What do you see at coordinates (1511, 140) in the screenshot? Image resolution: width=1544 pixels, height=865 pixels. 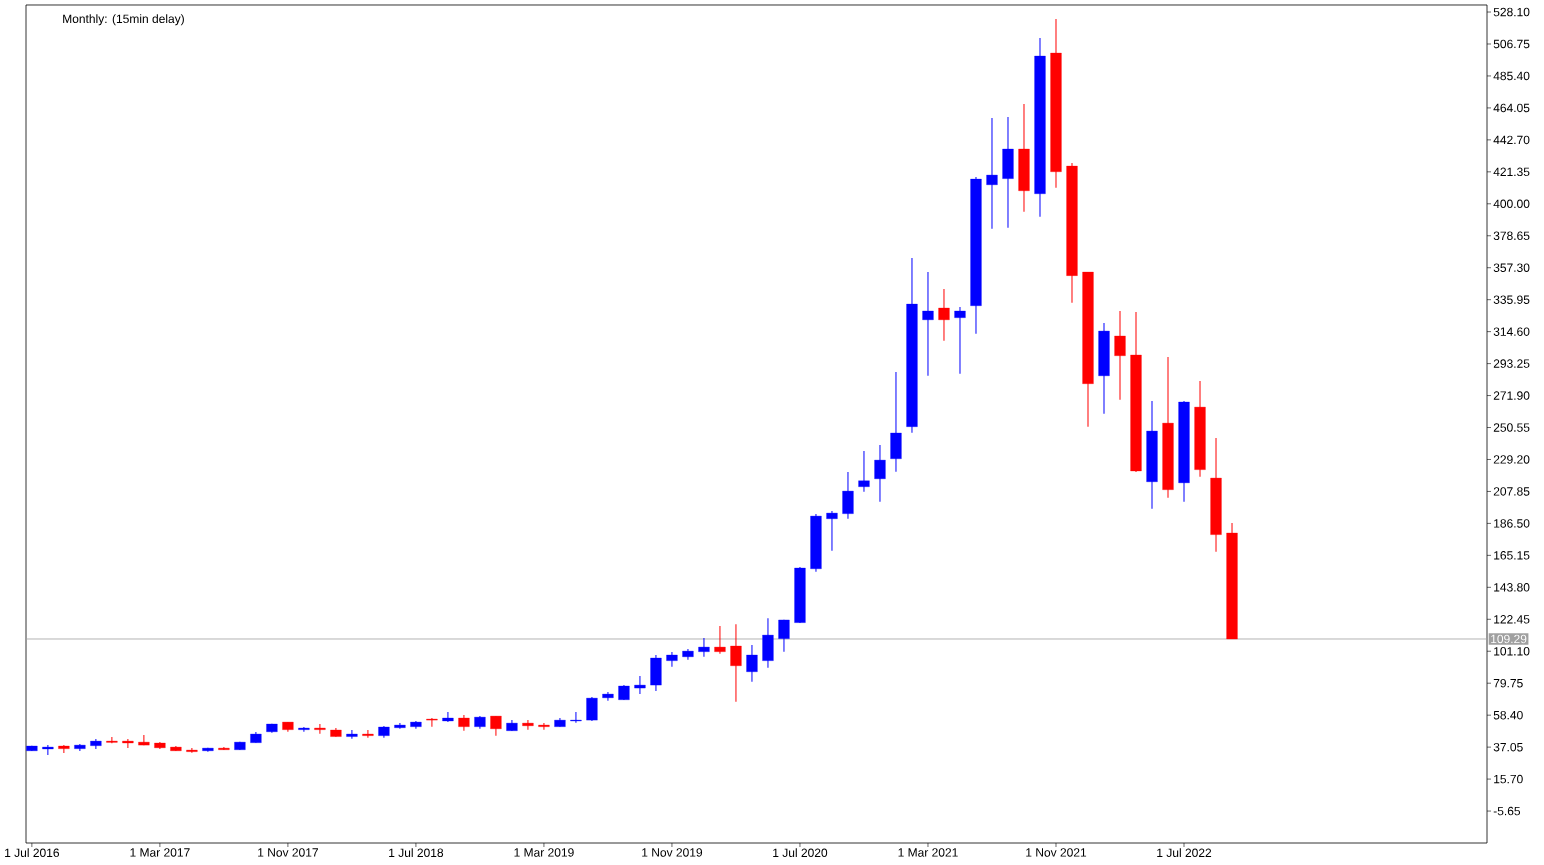 I see `y-tick-label: 442.70` at bounding box center [1511, 140].